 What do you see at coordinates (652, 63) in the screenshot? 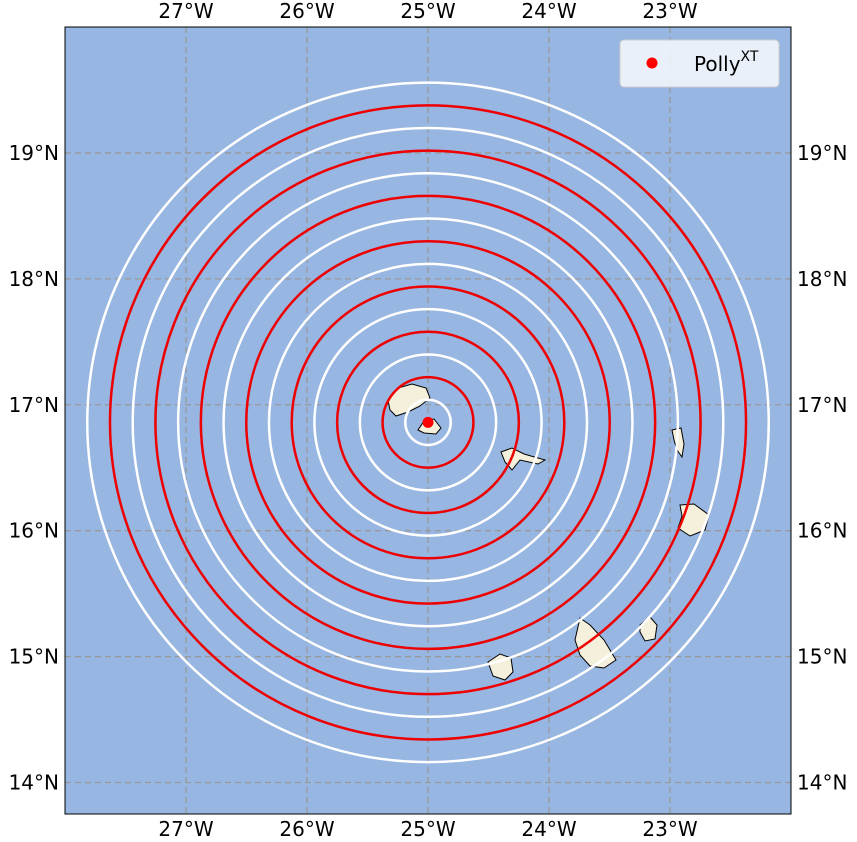
I see `legend-marker` at bounding box center [652, 63].